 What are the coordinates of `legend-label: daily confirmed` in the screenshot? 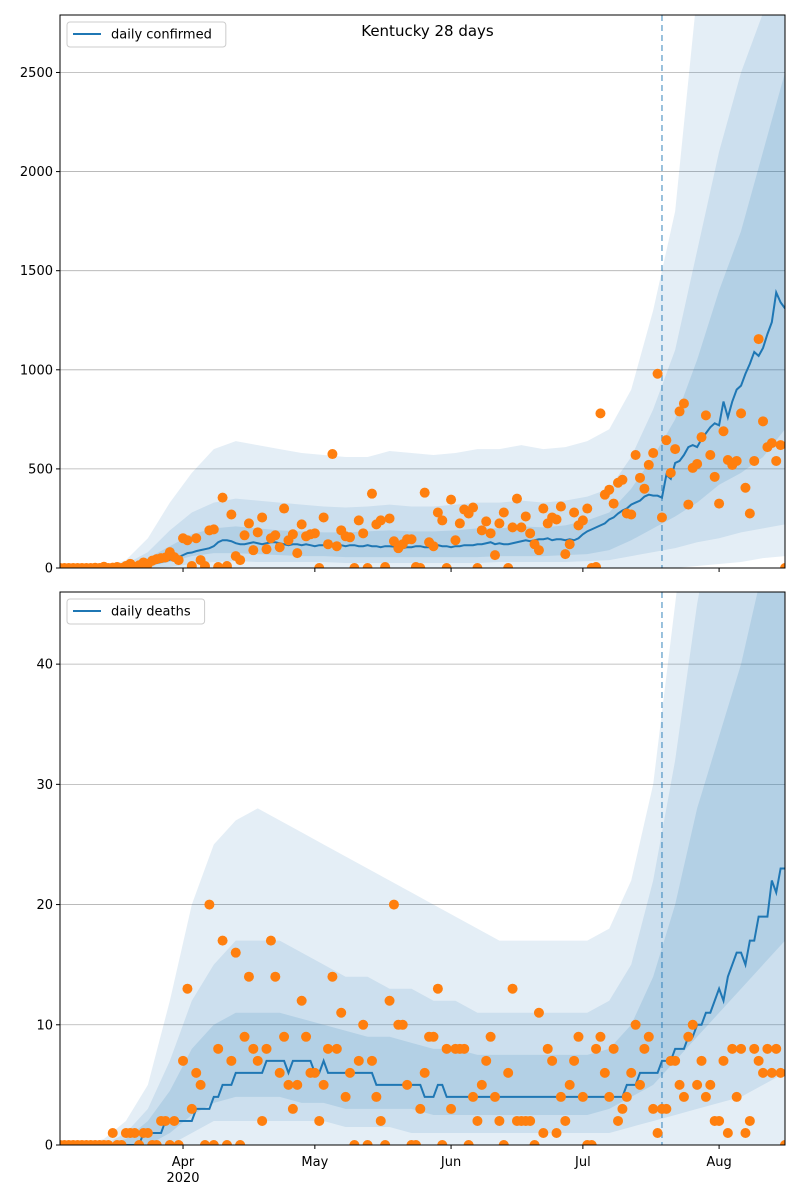 It's located at (161, 35).